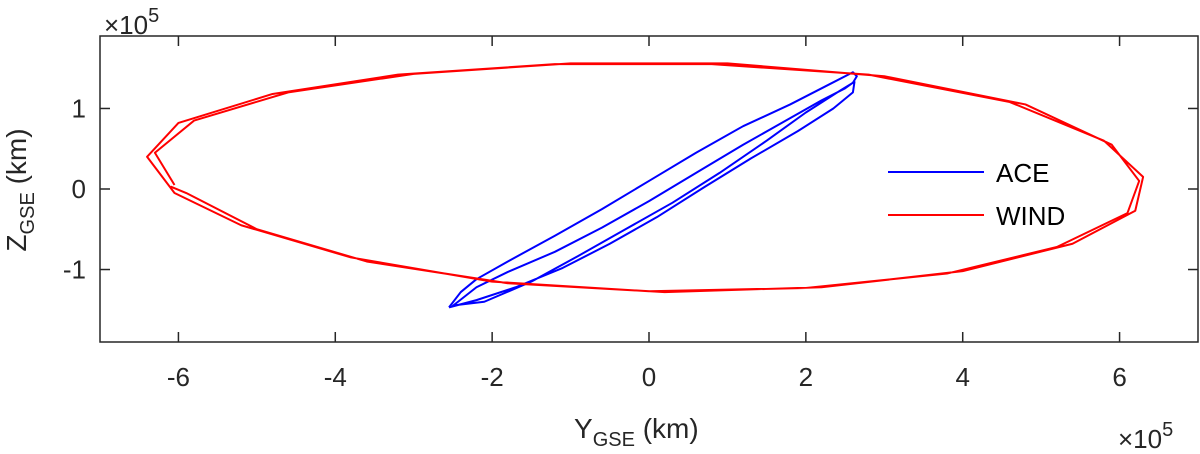 The width and height of the screenshot is (1200, 454). I want to click on x-tick-label: 6, so click(1119, 377).